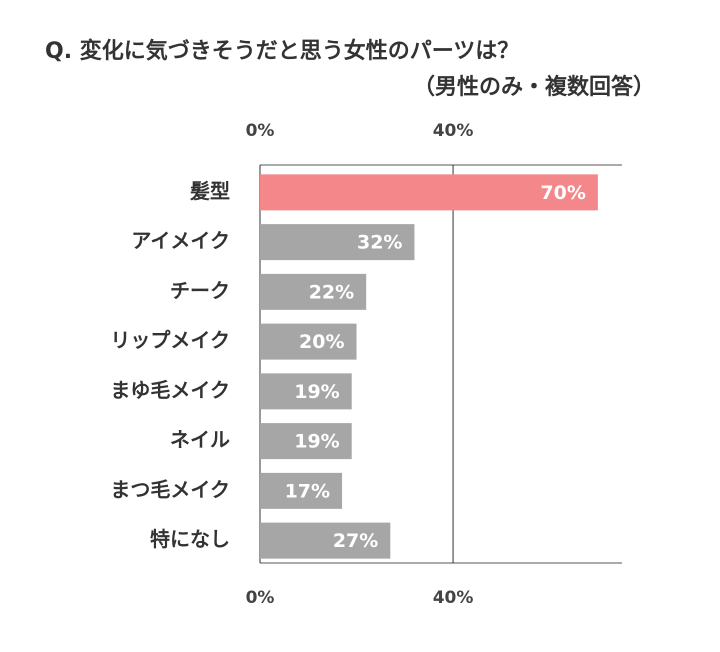 Image resolution: width=720 pixels, height=652 pixels. Describe the element at coordinates (321, 342) in the screenshot. I see `value-label: 20%` at that location.